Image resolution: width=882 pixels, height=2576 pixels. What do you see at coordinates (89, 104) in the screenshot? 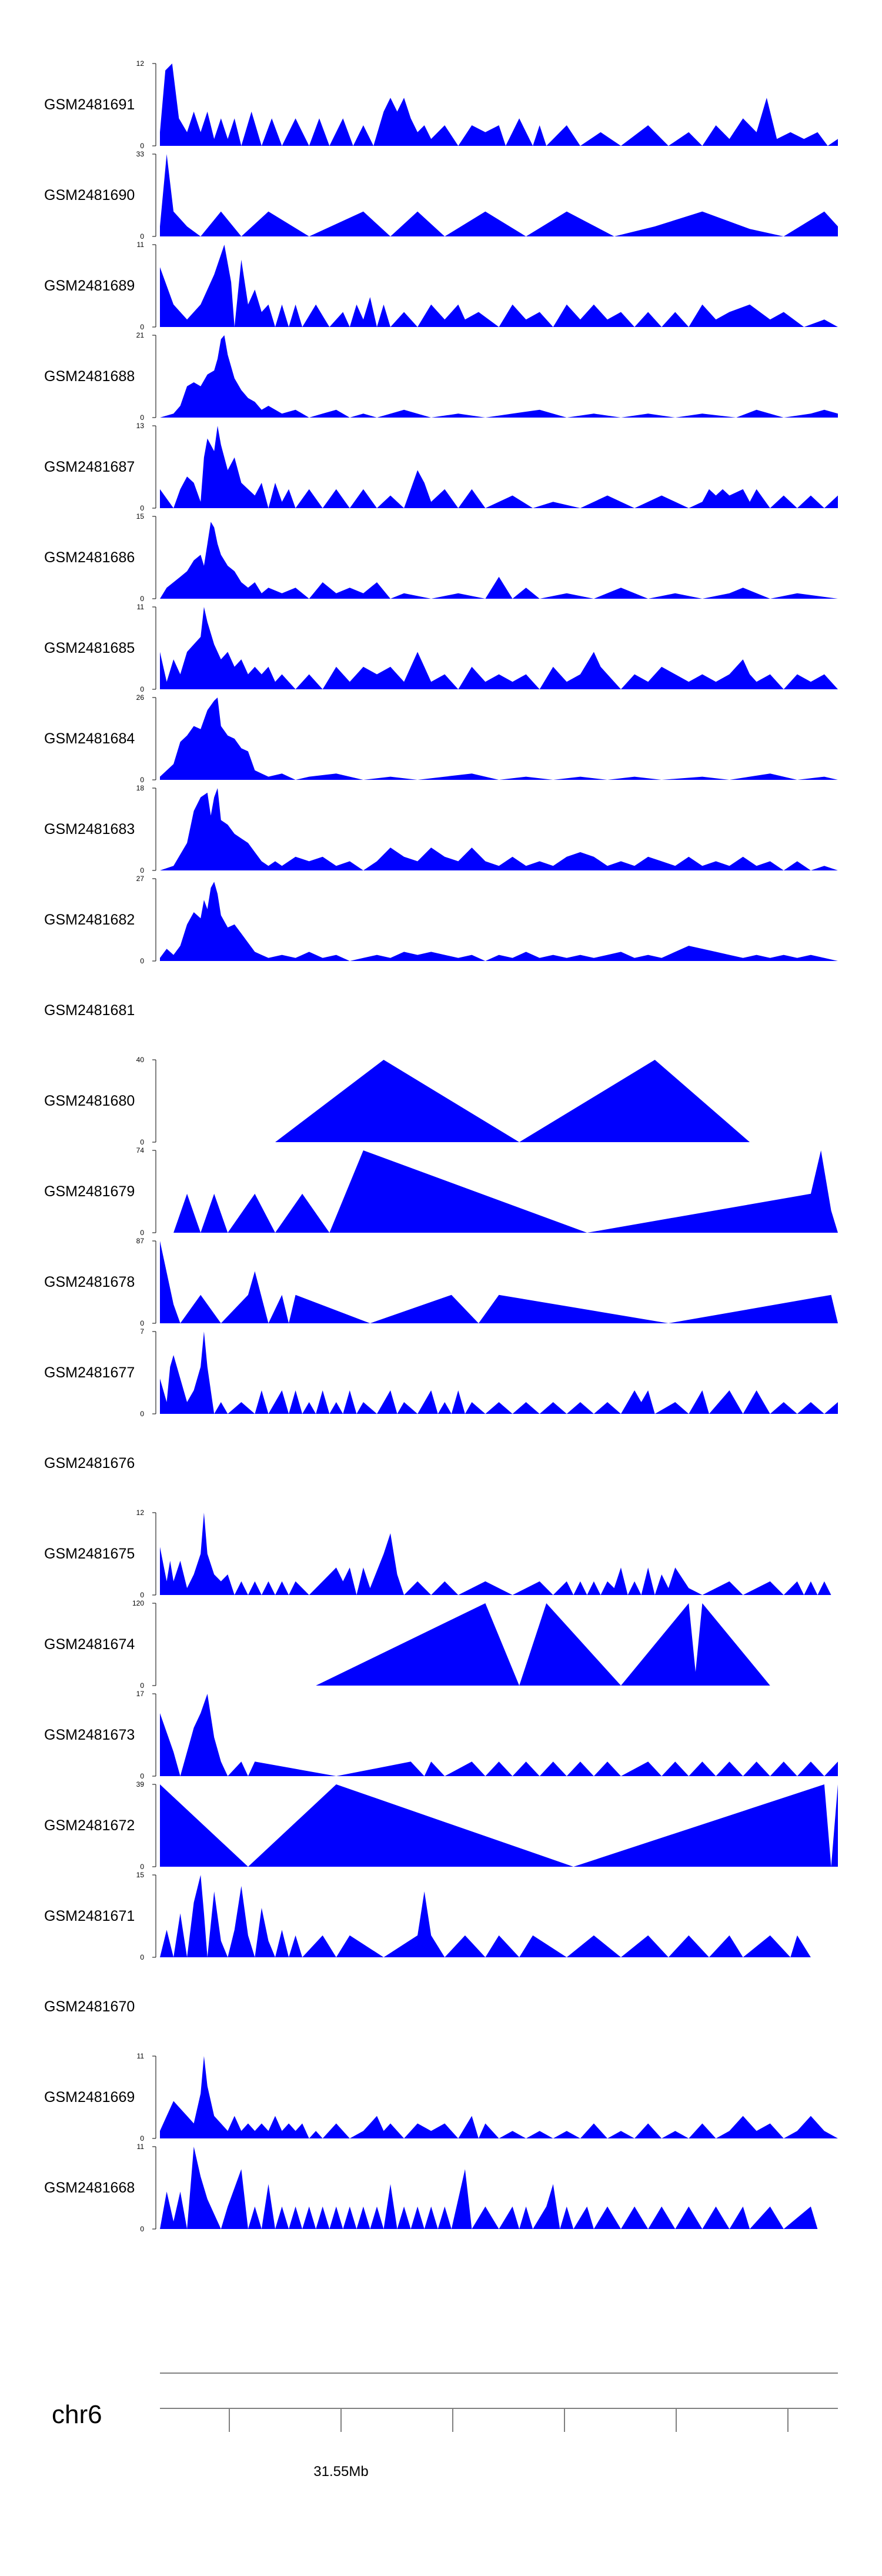
I see `track-label: GSM2481691` at bounding box center [89, 104].